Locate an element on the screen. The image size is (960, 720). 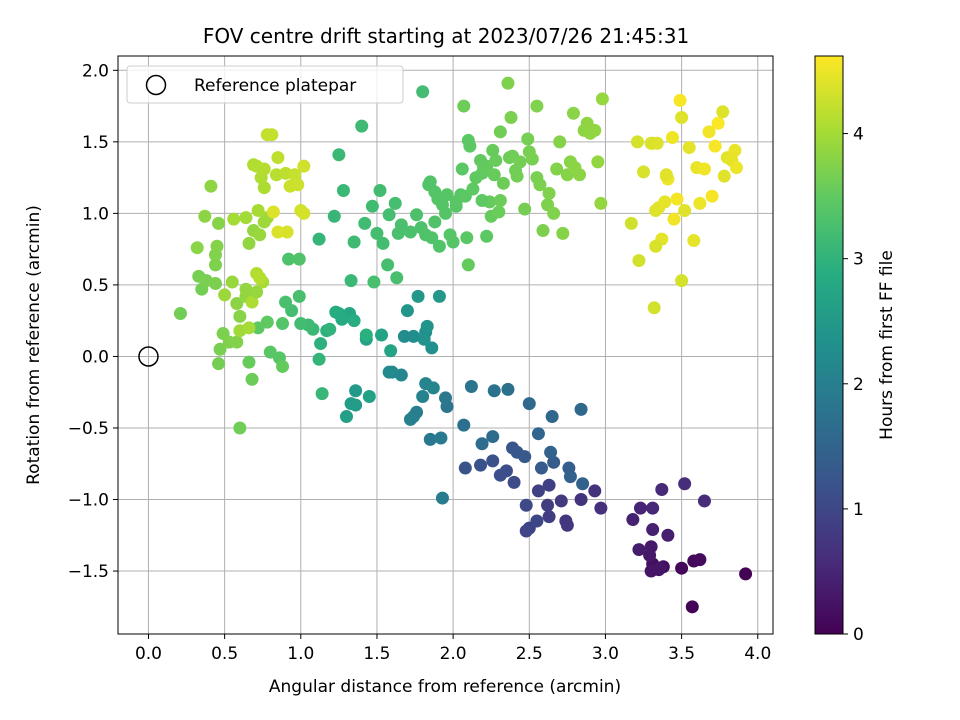
x-tick-label: 0.0 is located at coordinates (148, 654).